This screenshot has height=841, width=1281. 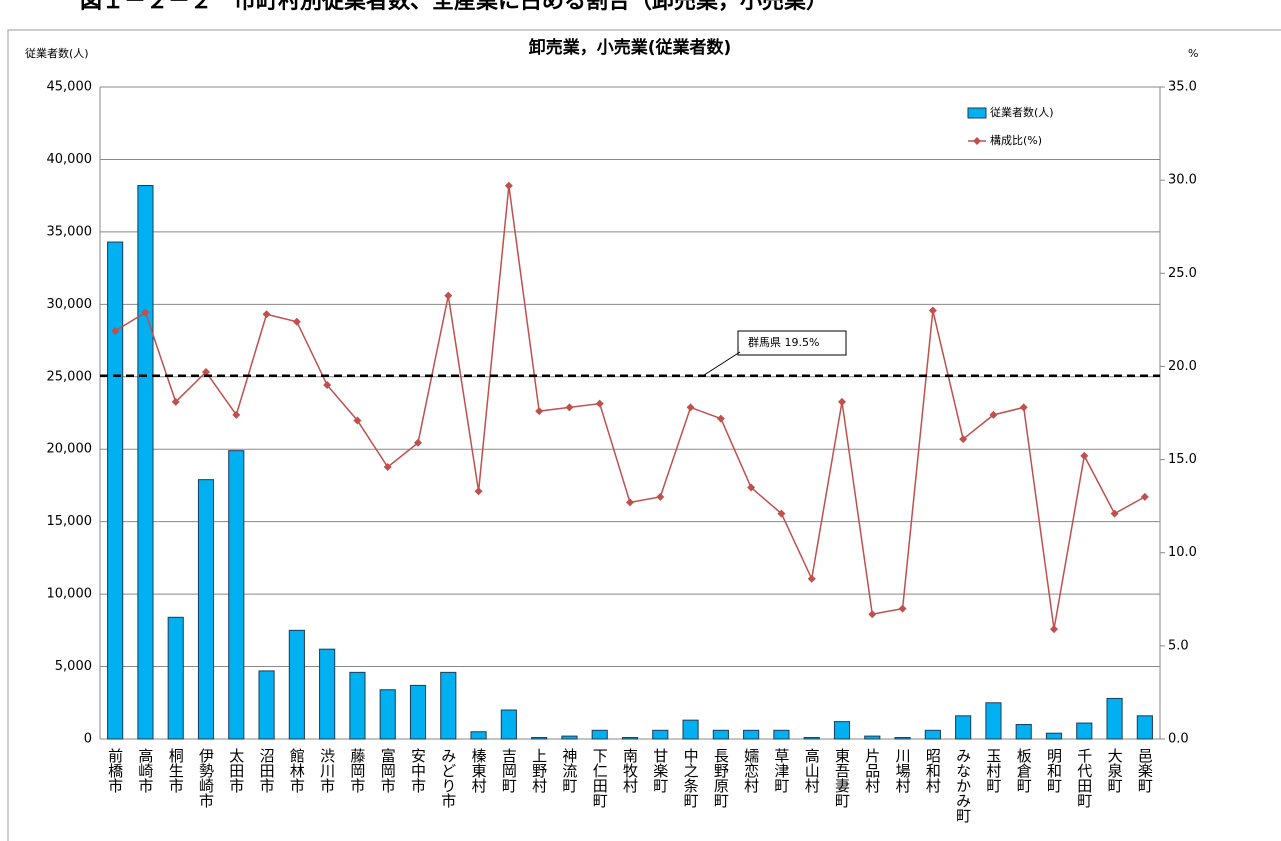 I want to click on x-tick-label: 大泉町, so click(x=1115, y=770).